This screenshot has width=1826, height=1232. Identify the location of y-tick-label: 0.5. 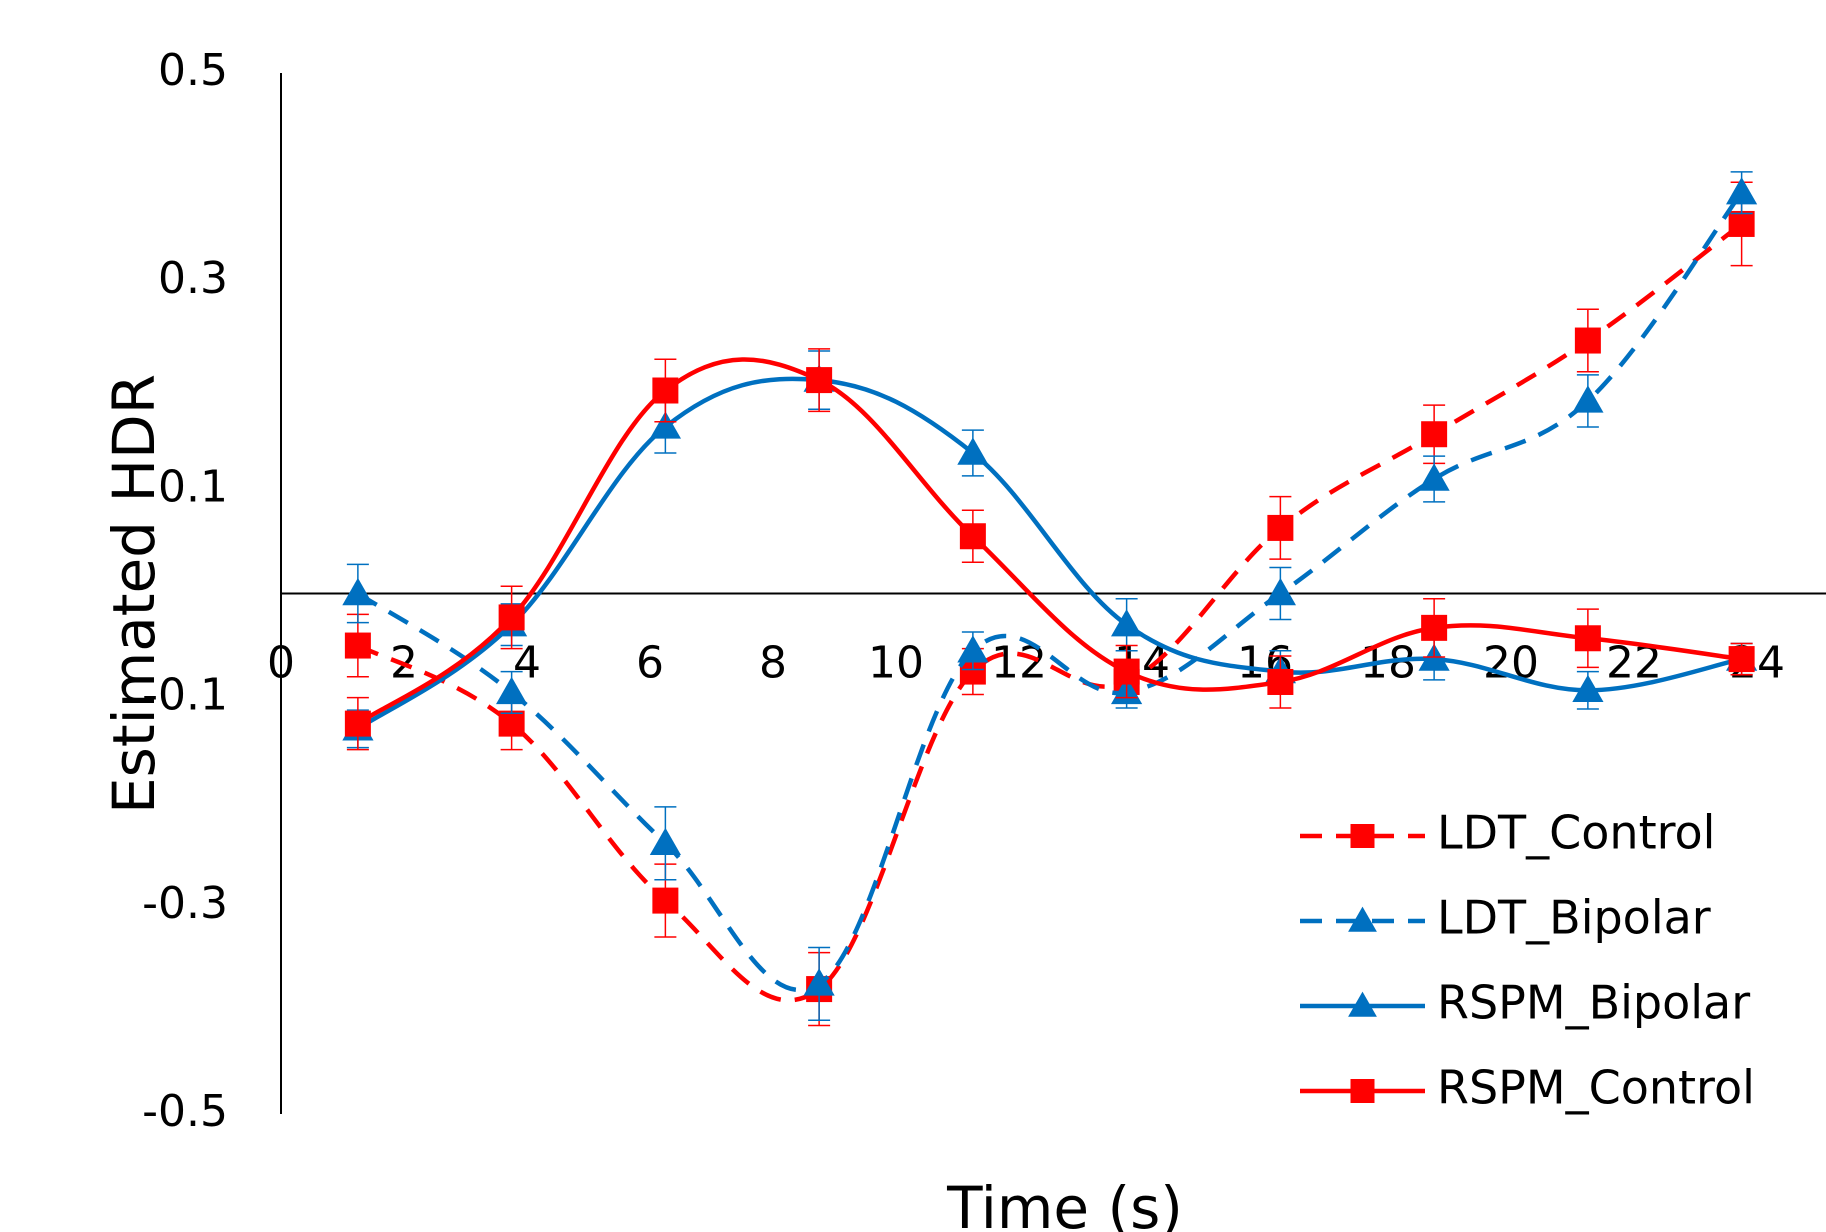
(193, 70).